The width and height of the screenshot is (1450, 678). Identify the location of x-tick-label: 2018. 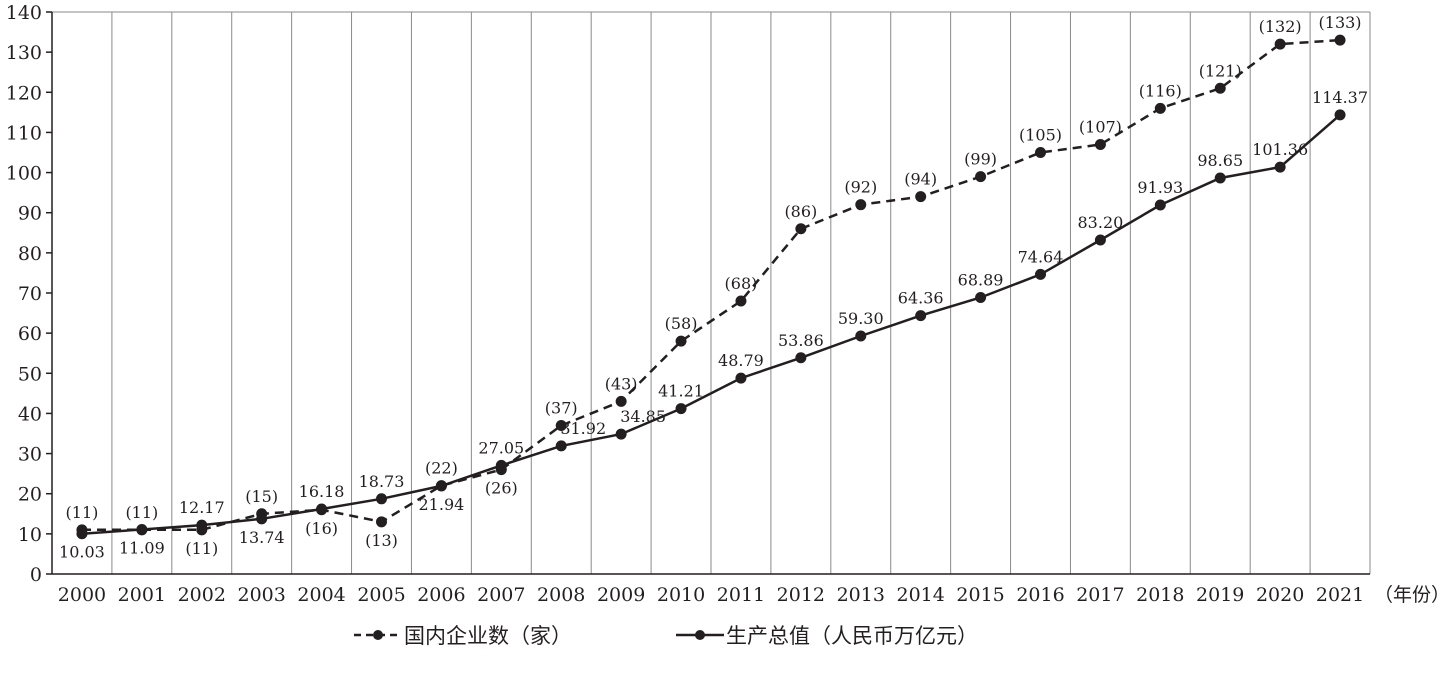
(1160, 595).